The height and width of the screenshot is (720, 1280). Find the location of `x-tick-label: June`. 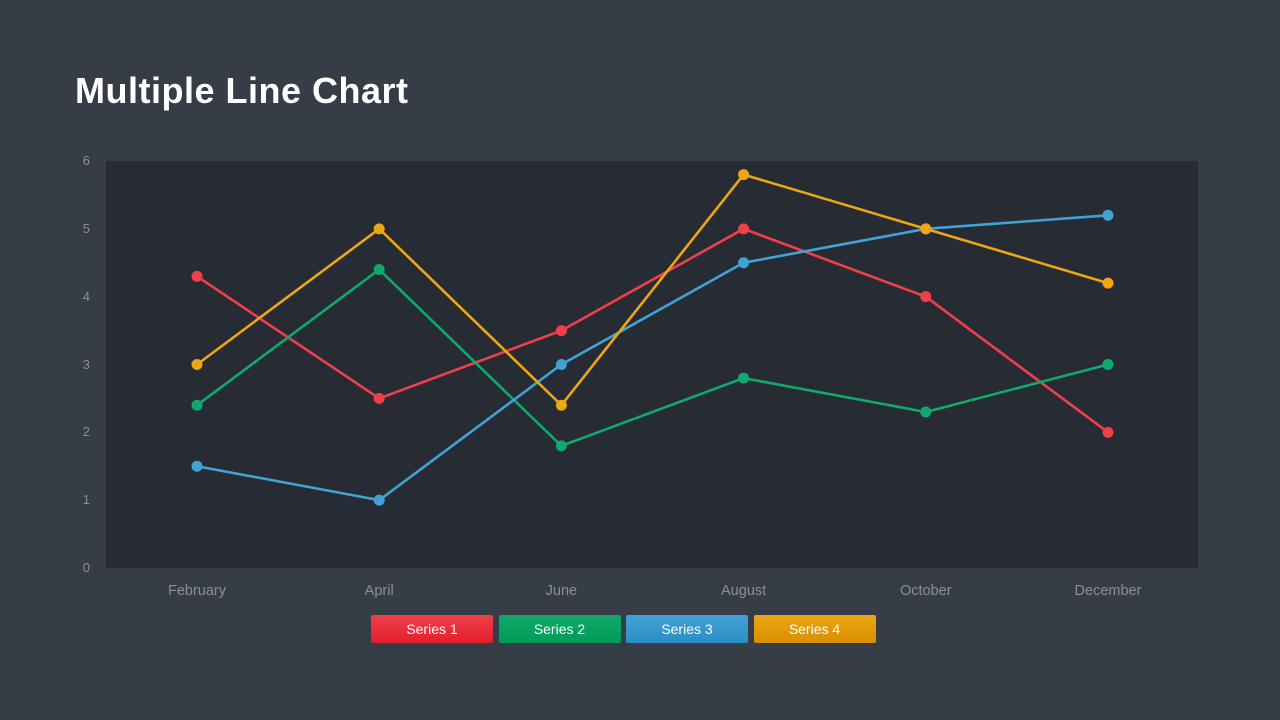

x-tick-label: June is located at coordinates (561, 591).